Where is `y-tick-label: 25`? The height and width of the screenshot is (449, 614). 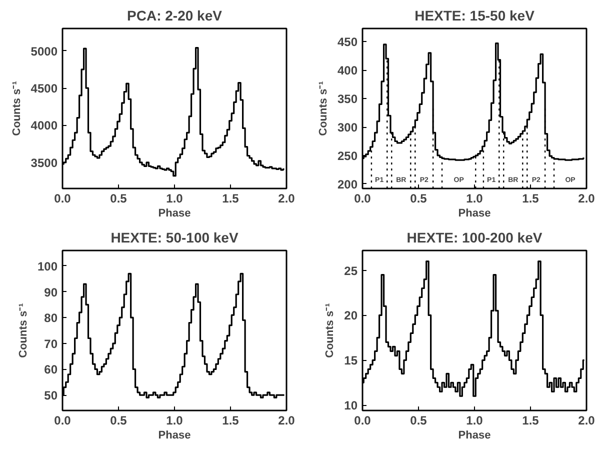
y-tick-label: 25 is located at coordinates (351, 271).